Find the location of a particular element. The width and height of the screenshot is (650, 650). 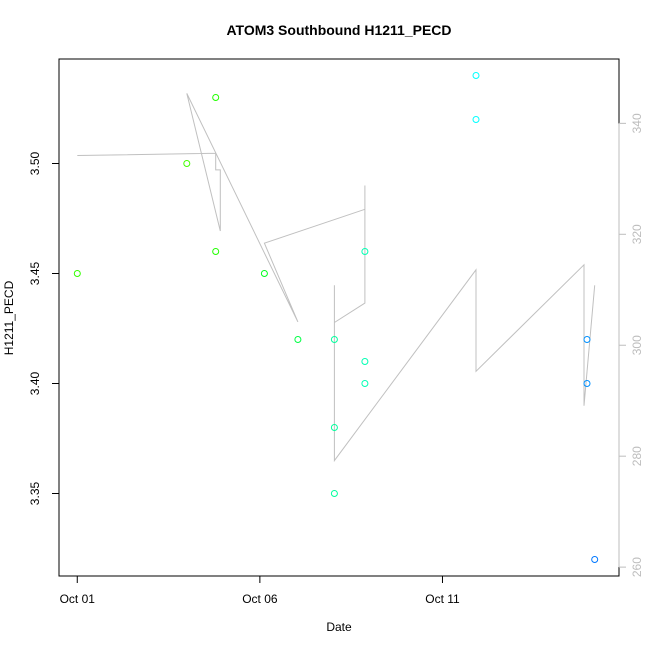

y-axis: 3.35 3.40 3.45 3.50 is located at coordinates (44, 328).